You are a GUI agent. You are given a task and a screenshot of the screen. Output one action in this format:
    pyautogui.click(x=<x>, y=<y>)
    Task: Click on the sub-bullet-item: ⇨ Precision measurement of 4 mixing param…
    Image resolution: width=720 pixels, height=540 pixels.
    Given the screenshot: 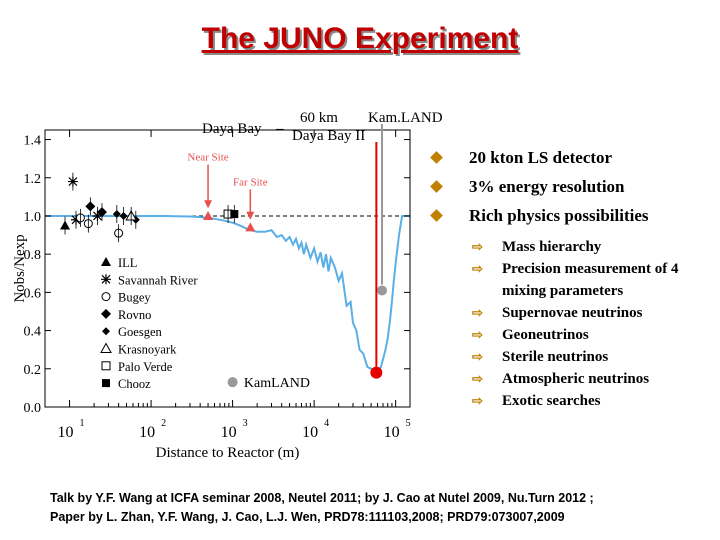 What is the action you would take?
    pyautogui.click(x=596, y=280)
    